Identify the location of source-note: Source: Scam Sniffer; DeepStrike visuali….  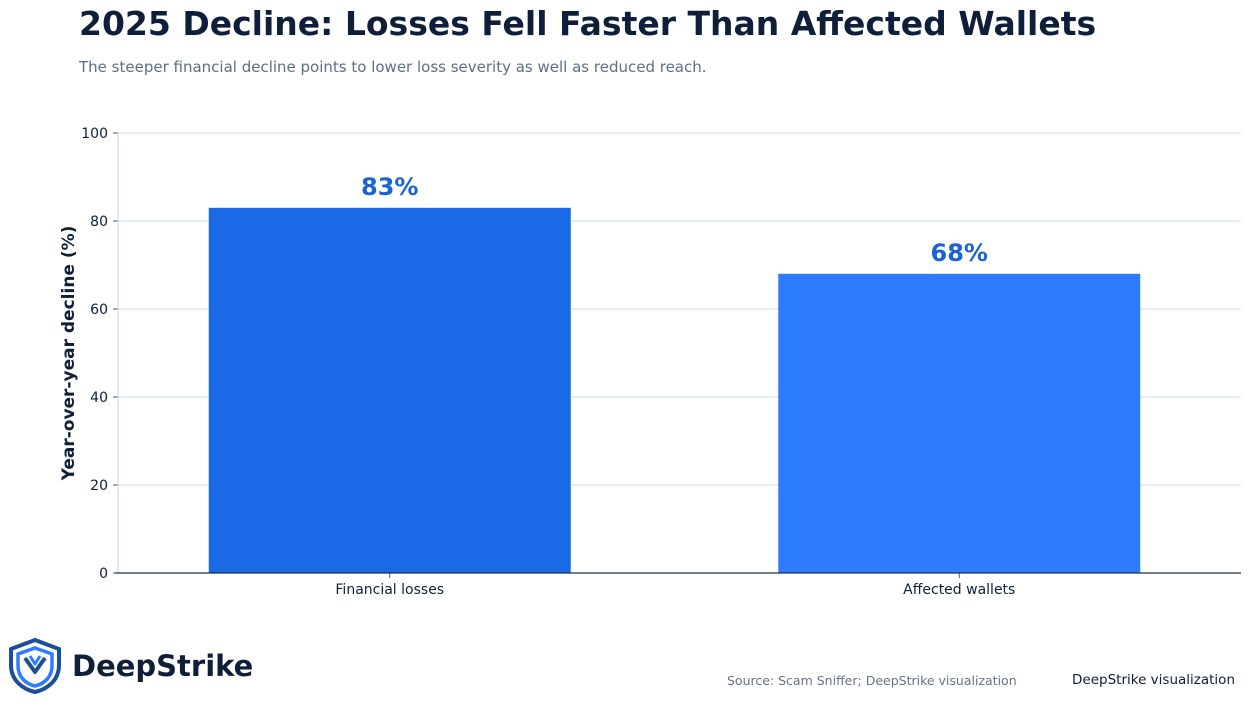
(872, 680).